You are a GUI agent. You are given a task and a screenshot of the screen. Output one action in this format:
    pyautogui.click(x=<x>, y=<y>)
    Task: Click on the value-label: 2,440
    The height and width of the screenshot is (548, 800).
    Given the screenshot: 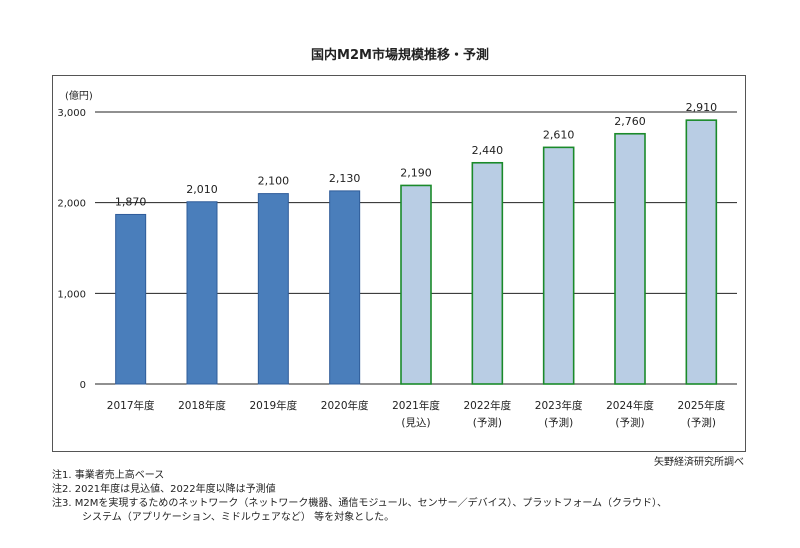 What is the action you would take?
    pyautogui.click(x=488, y=150)
    